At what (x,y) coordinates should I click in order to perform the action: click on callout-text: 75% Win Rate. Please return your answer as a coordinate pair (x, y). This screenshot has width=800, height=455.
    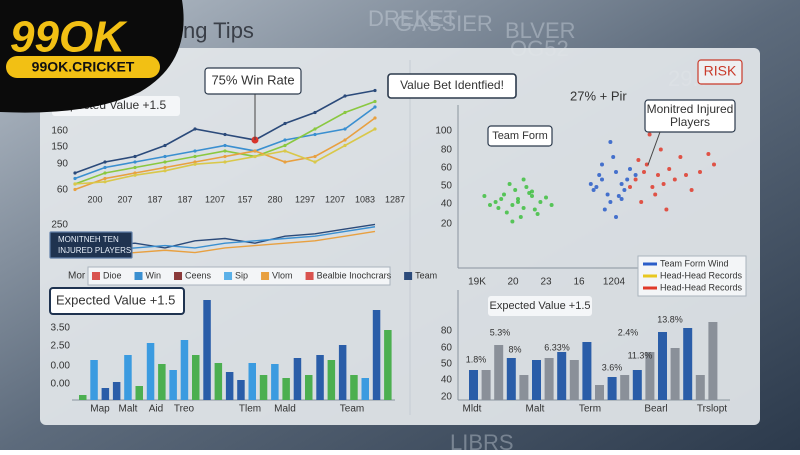
    Looking at the image, I should click on (252, 79).